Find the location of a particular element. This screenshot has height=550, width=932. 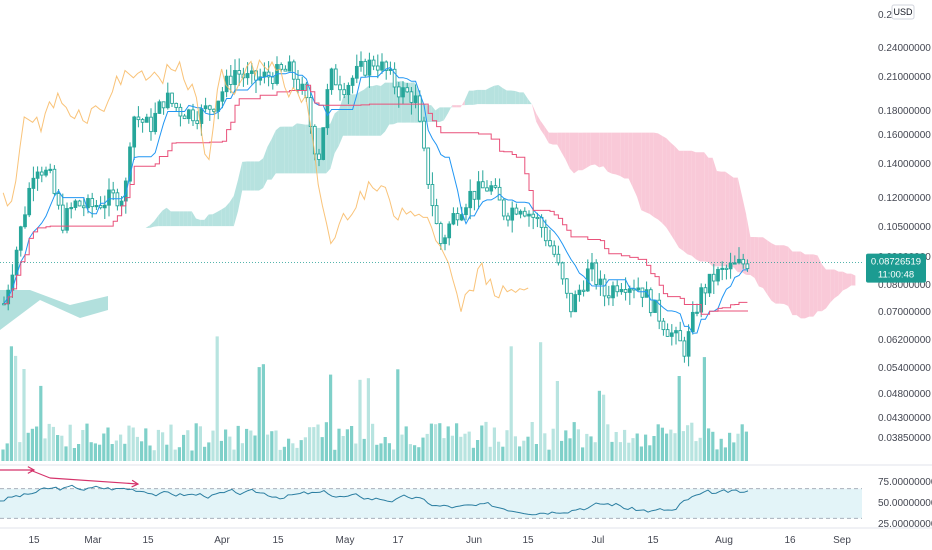

price-tick-label: 0.04800000 is located at coordinates (904, 394).